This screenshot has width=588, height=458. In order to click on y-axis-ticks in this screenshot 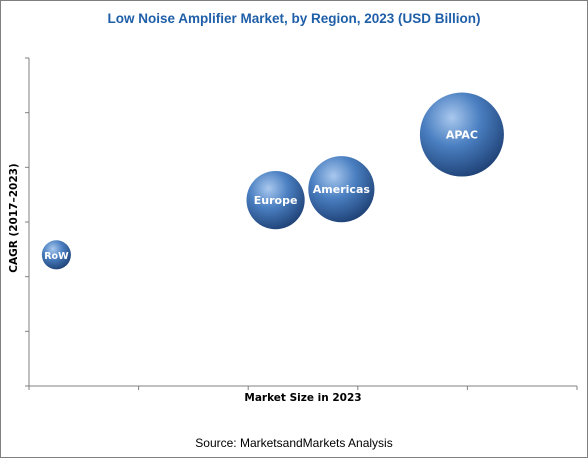, I will do `click(27, 222)`.